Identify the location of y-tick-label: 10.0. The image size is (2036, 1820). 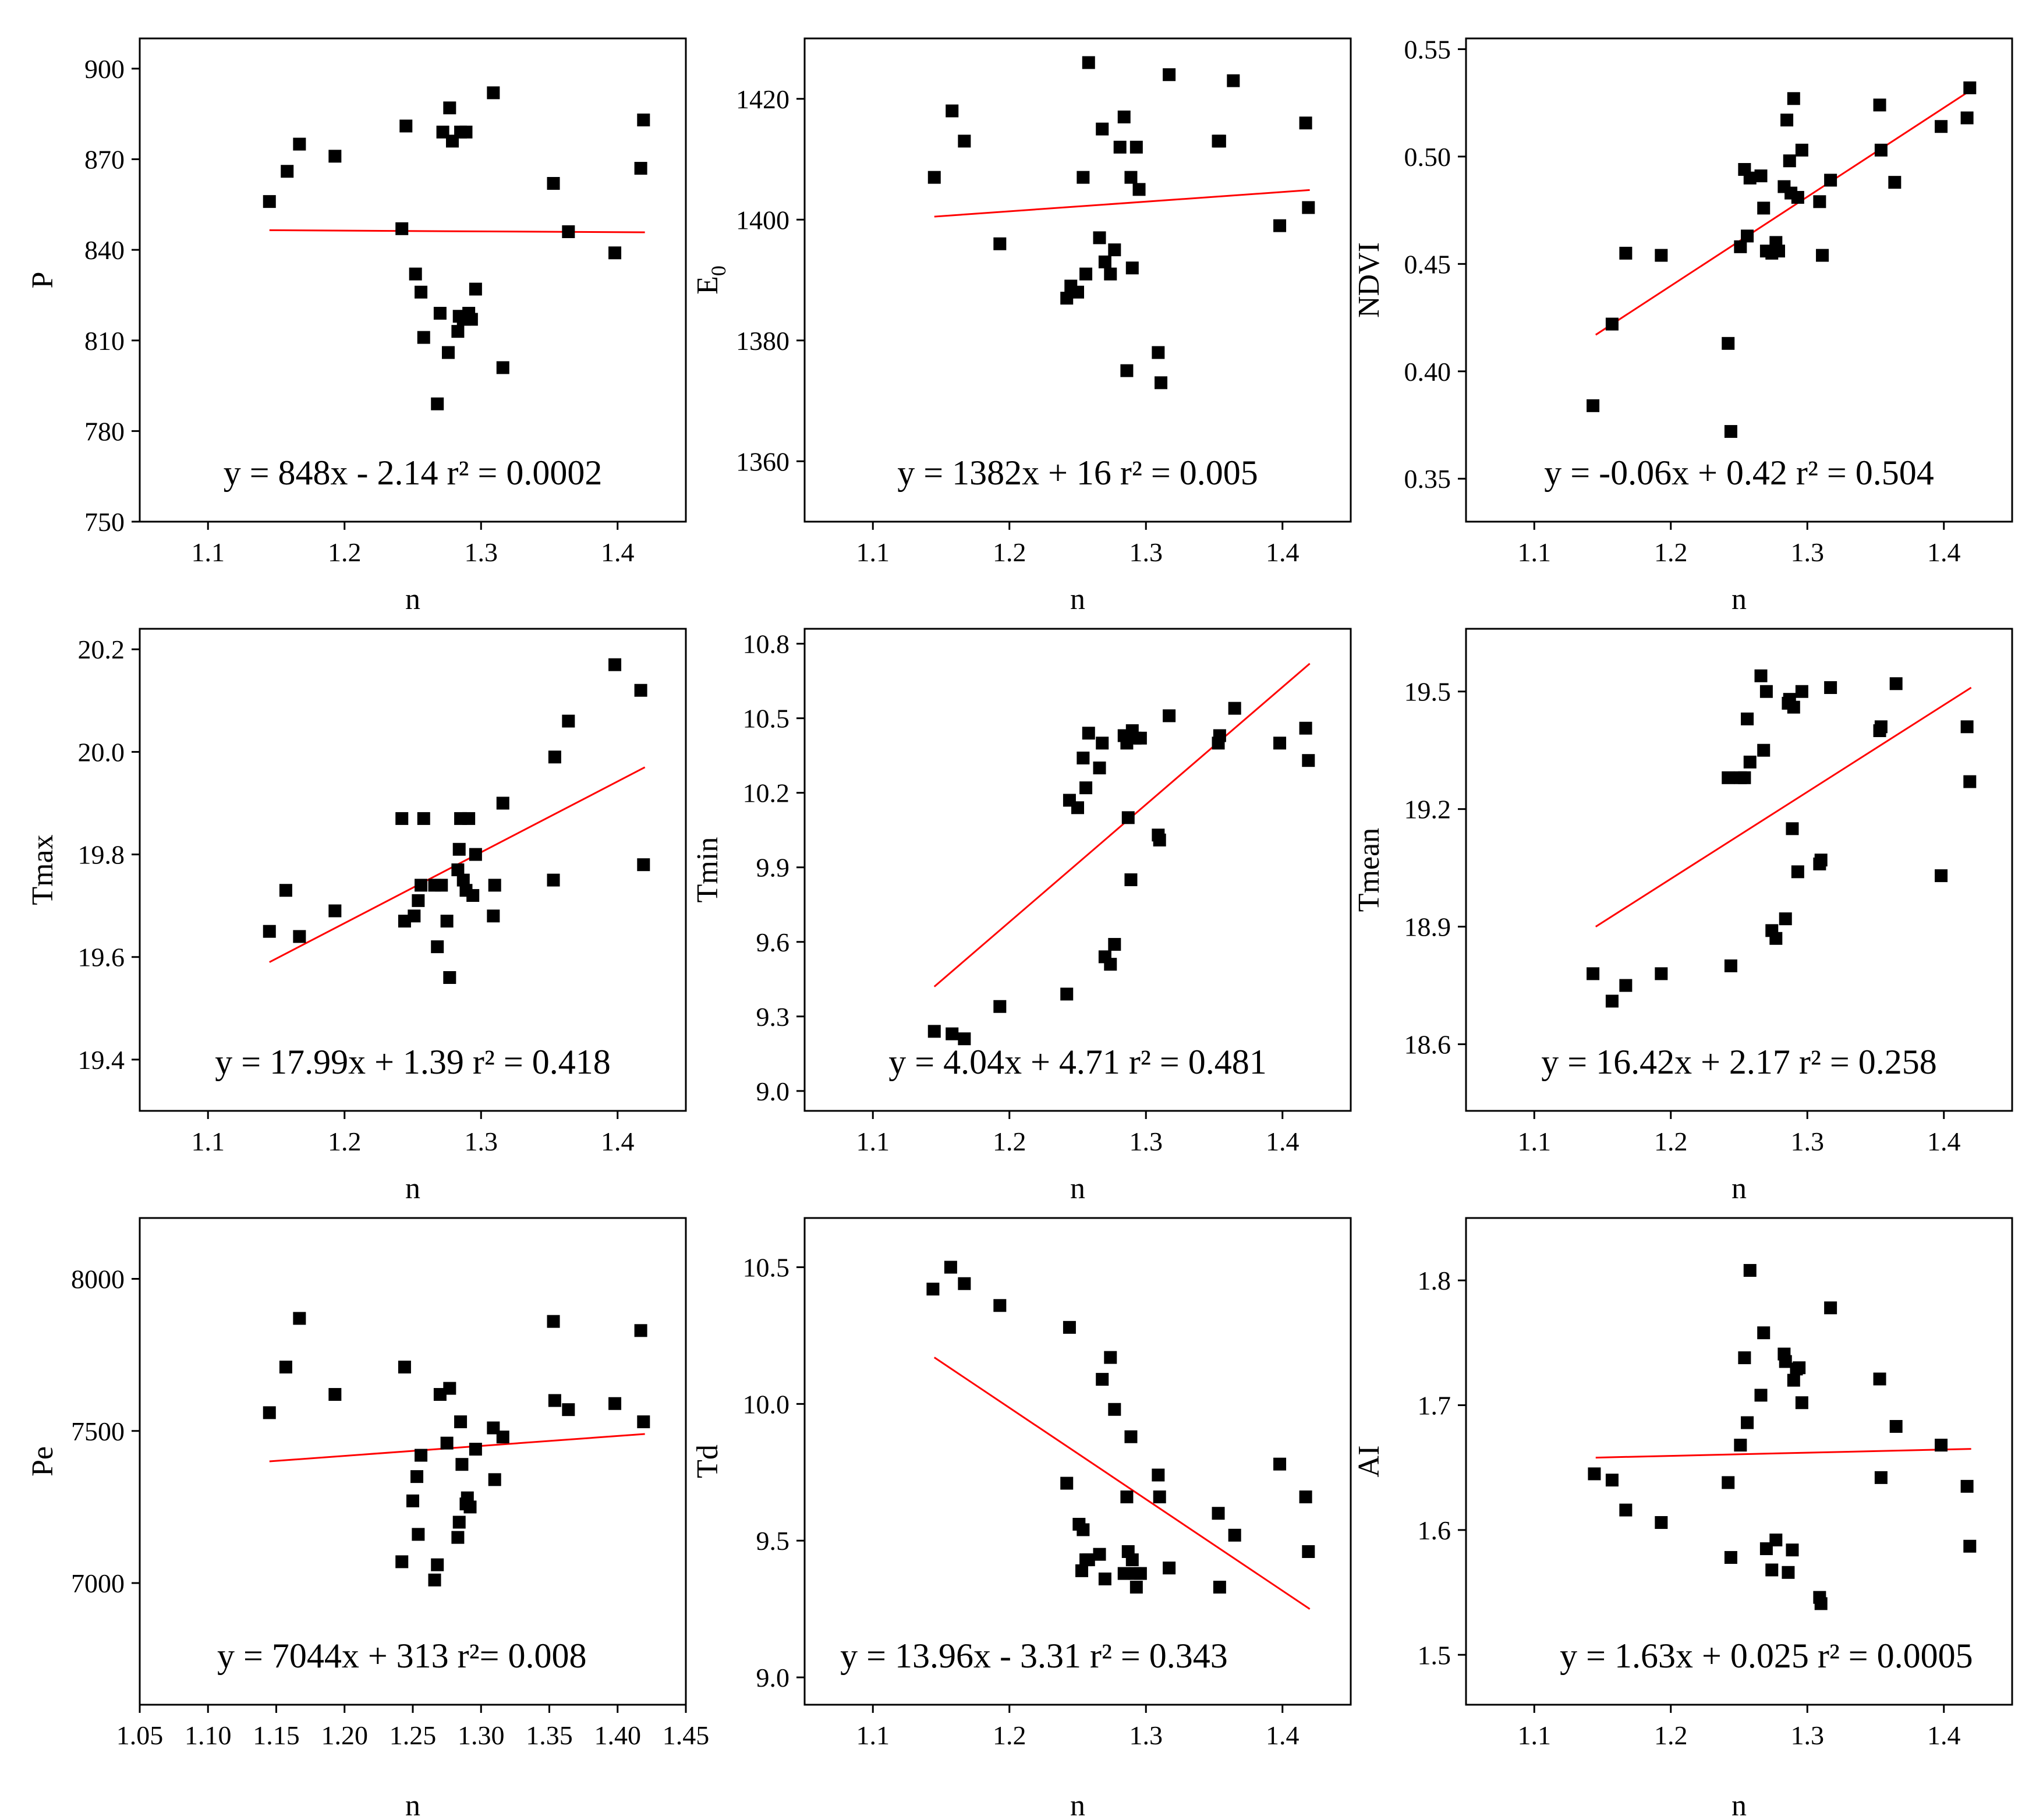
(767, 1404).